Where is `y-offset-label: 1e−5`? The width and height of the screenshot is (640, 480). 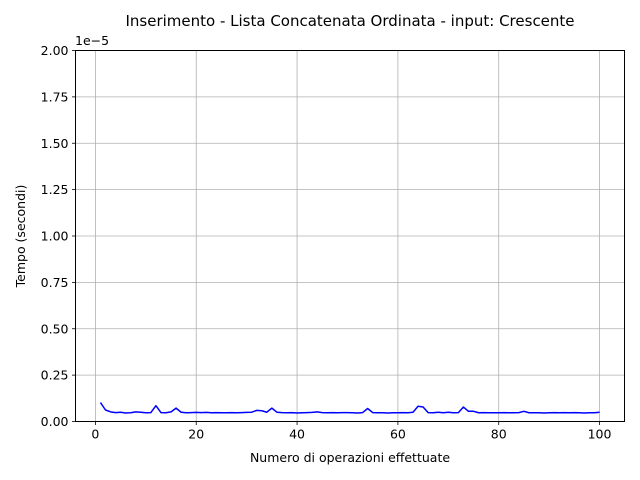 y-offset-label: 1e−5 is located at coordinates (92, 40).